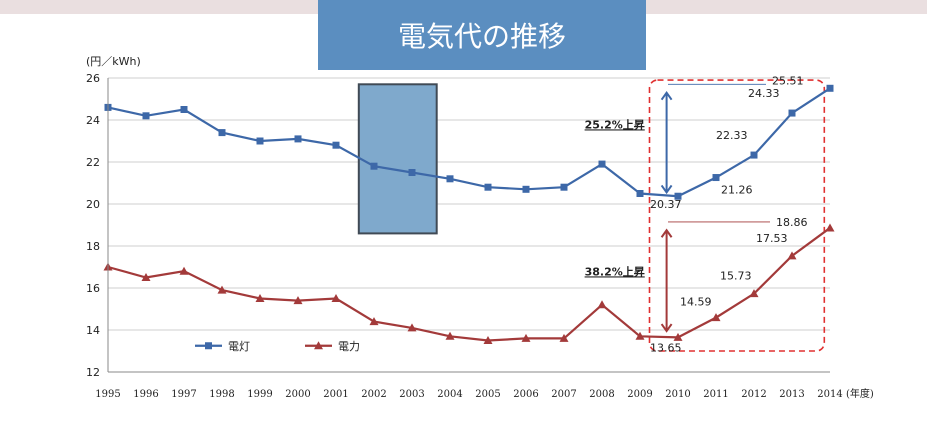  I want to click on y-tick-label: 22, so click(93, 162).